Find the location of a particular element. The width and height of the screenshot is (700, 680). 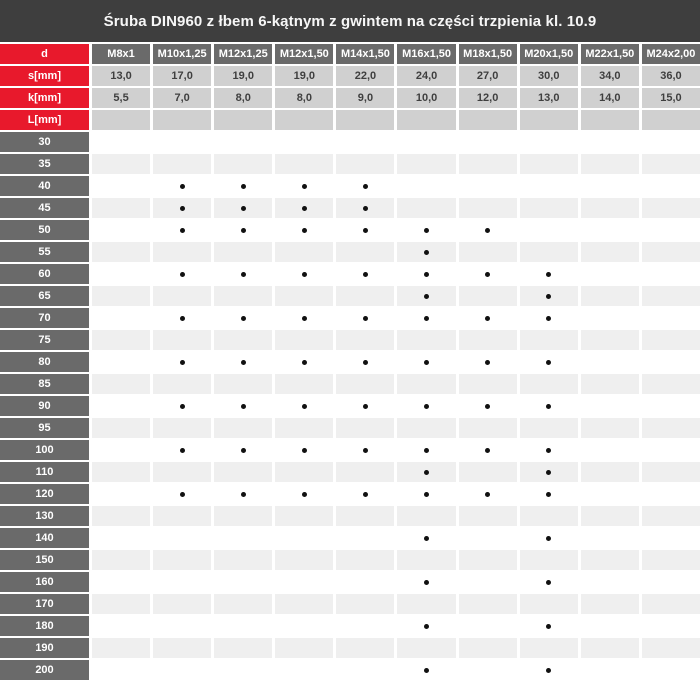

length-label: 160 is located at coordinates (44, 582).